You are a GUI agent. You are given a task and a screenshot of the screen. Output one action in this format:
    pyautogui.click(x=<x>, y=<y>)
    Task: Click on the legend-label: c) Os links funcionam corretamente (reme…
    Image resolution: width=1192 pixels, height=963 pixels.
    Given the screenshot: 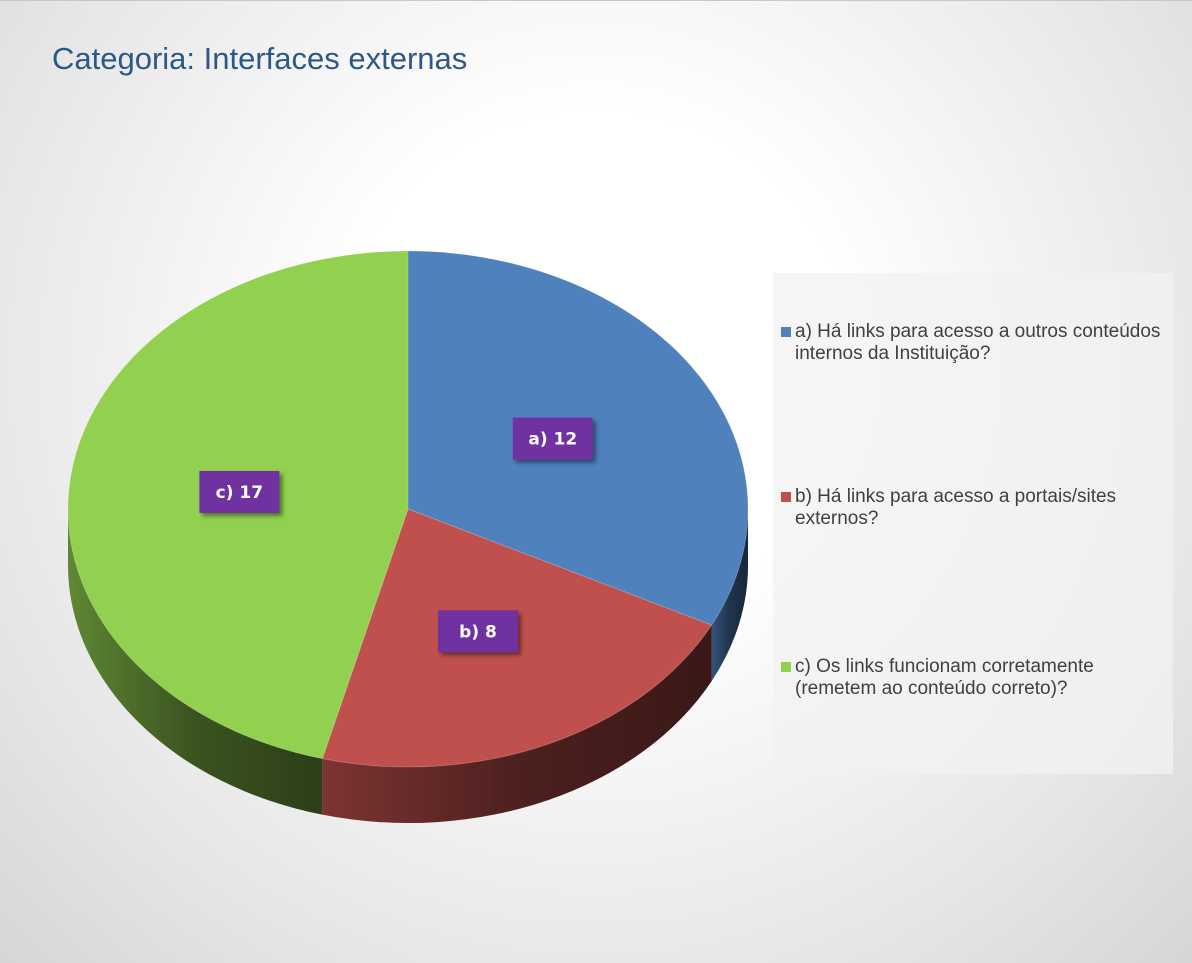 What is the action you would take?
    pyautogui.click(x=944, y=677)
    